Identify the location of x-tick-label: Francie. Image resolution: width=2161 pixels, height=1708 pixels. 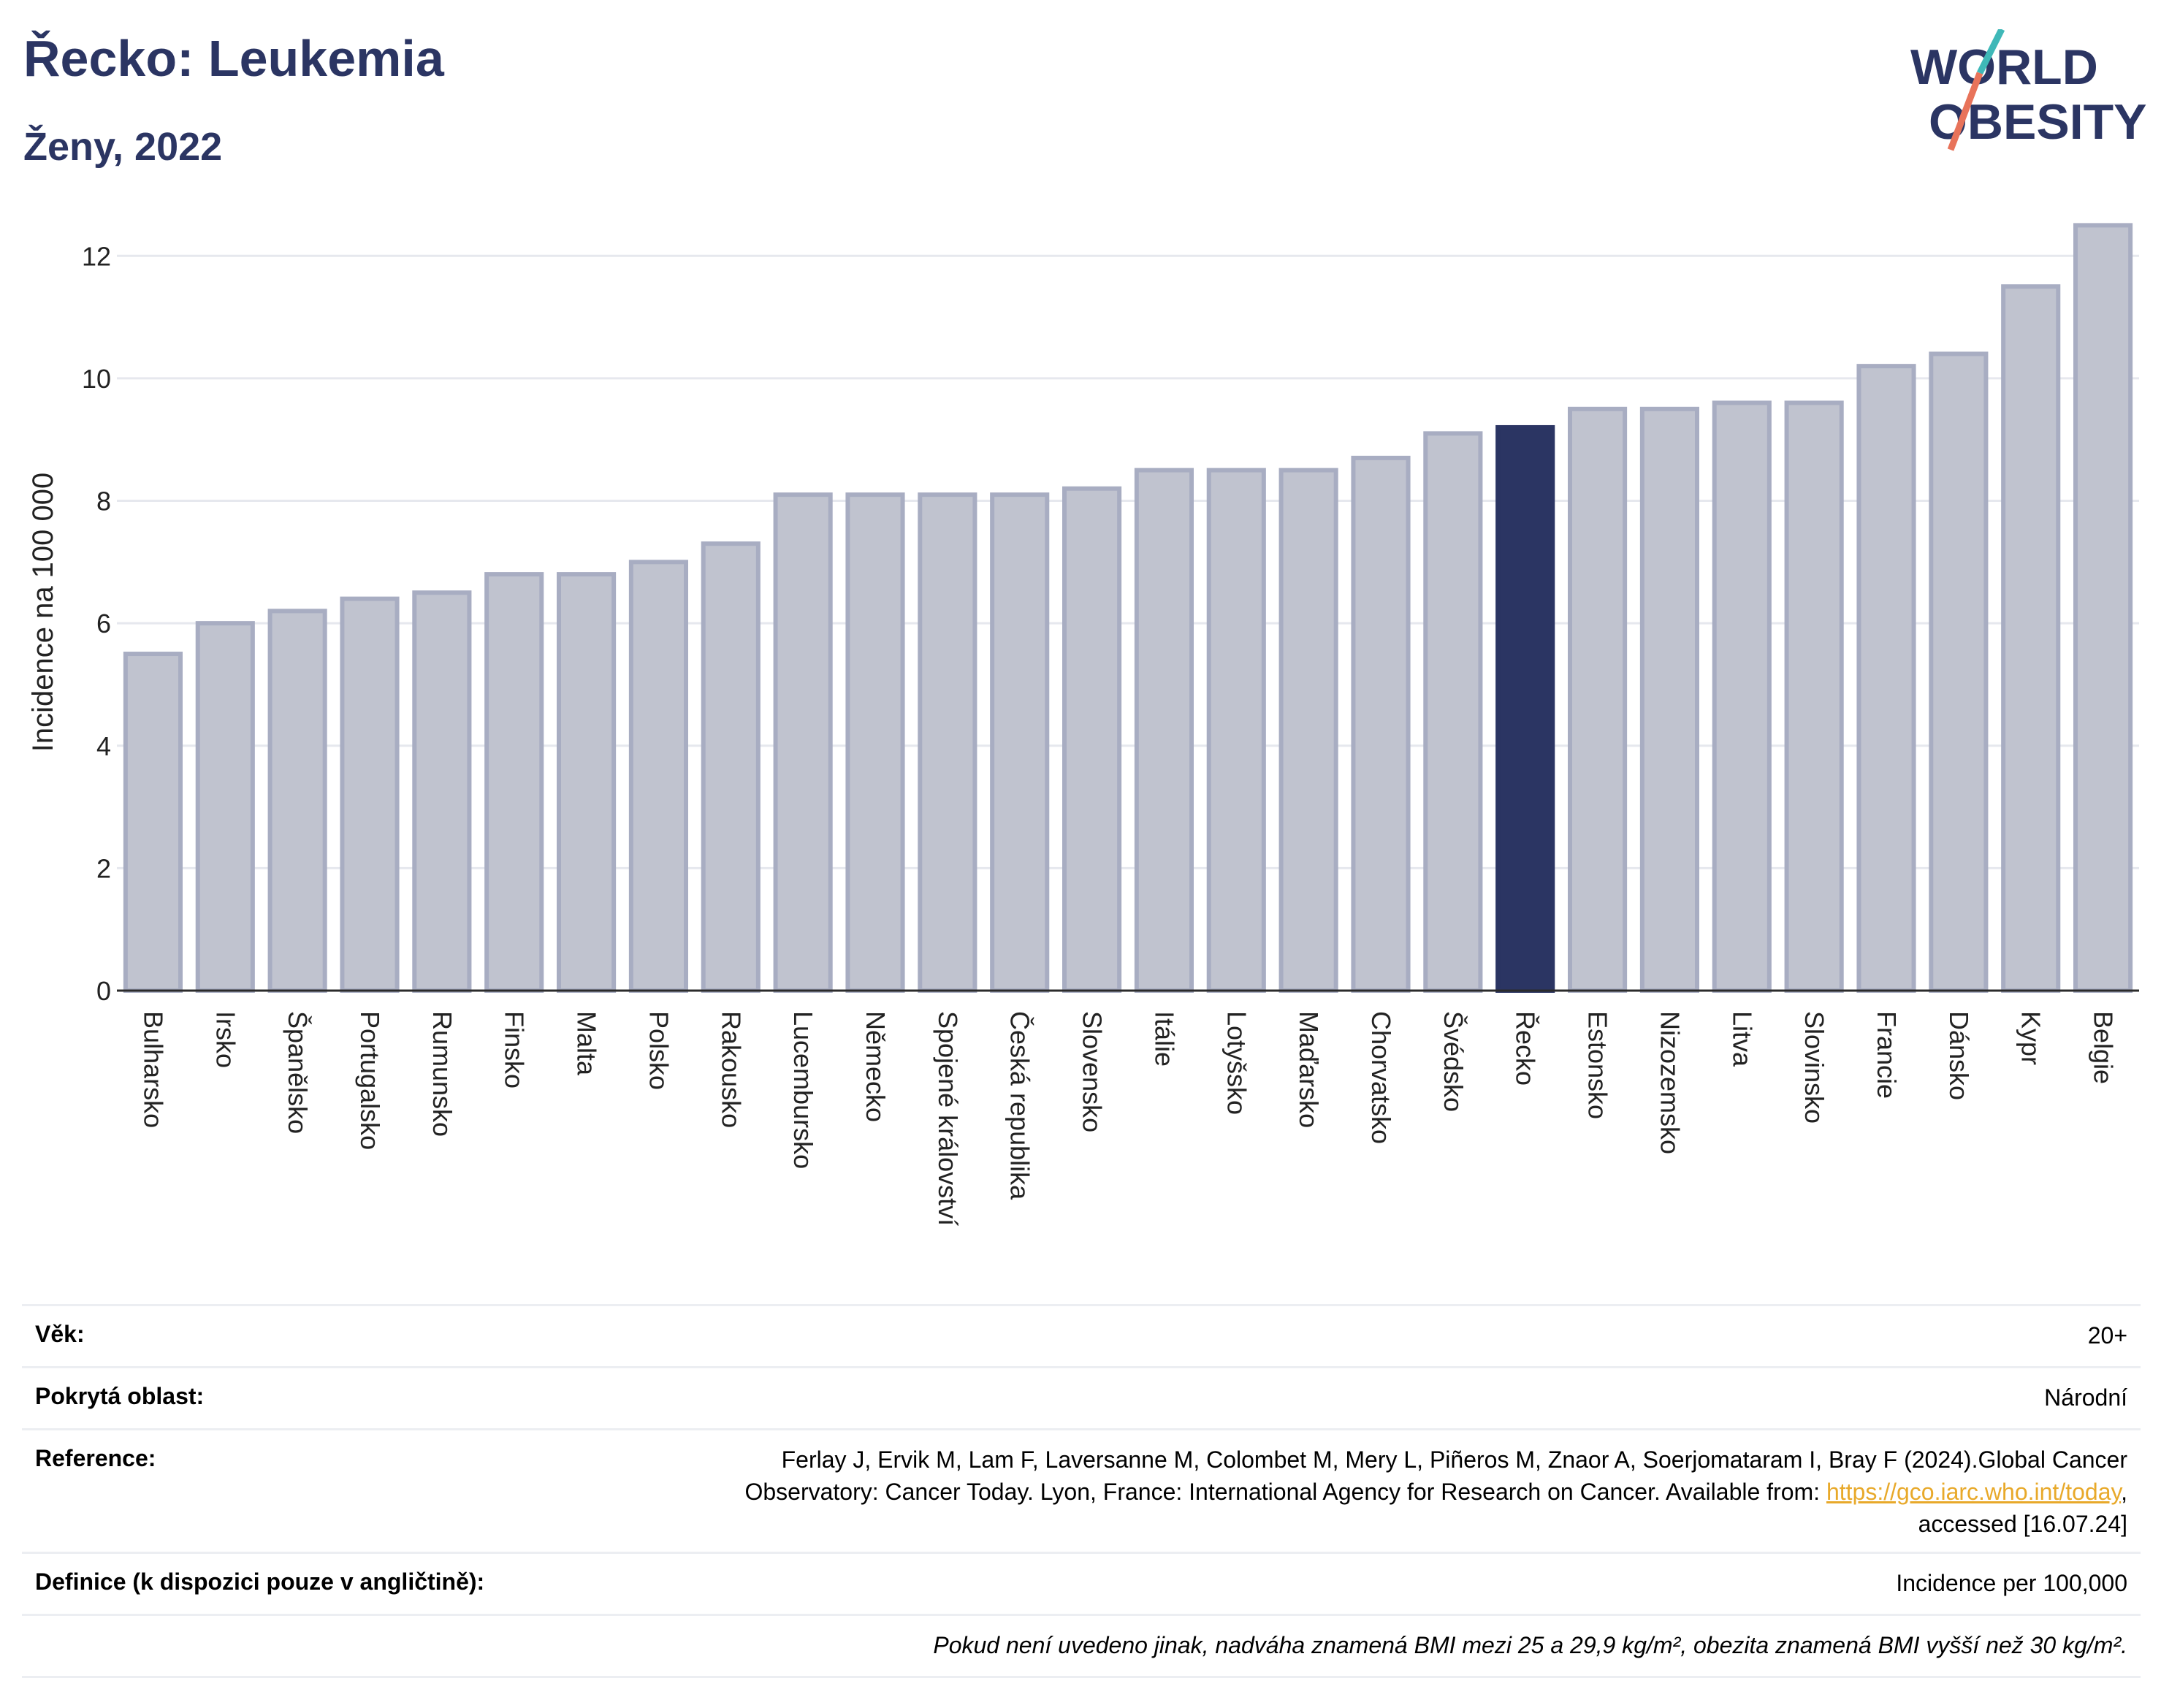
(1887, 1055).